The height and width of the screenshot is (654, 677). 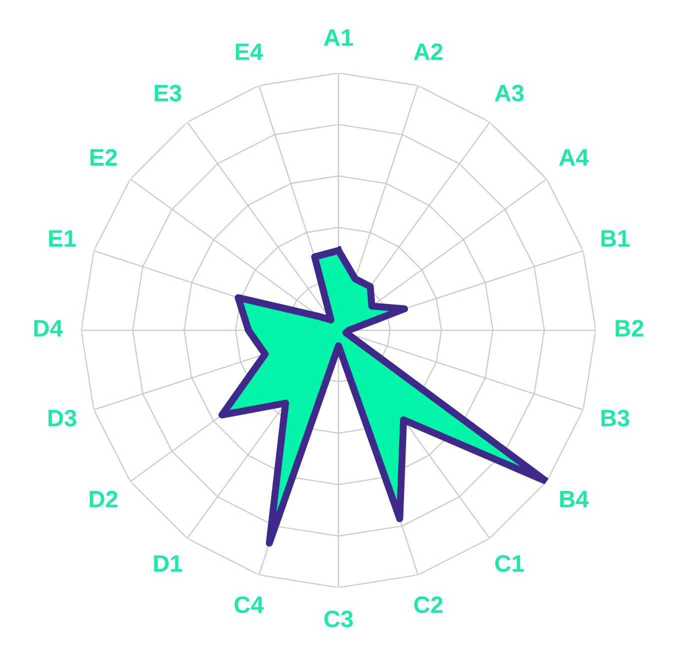 What do you see at coordinates (48, 328) in the screenshot?
I see `spoke-label: D4` at bounding box center [48, 328].